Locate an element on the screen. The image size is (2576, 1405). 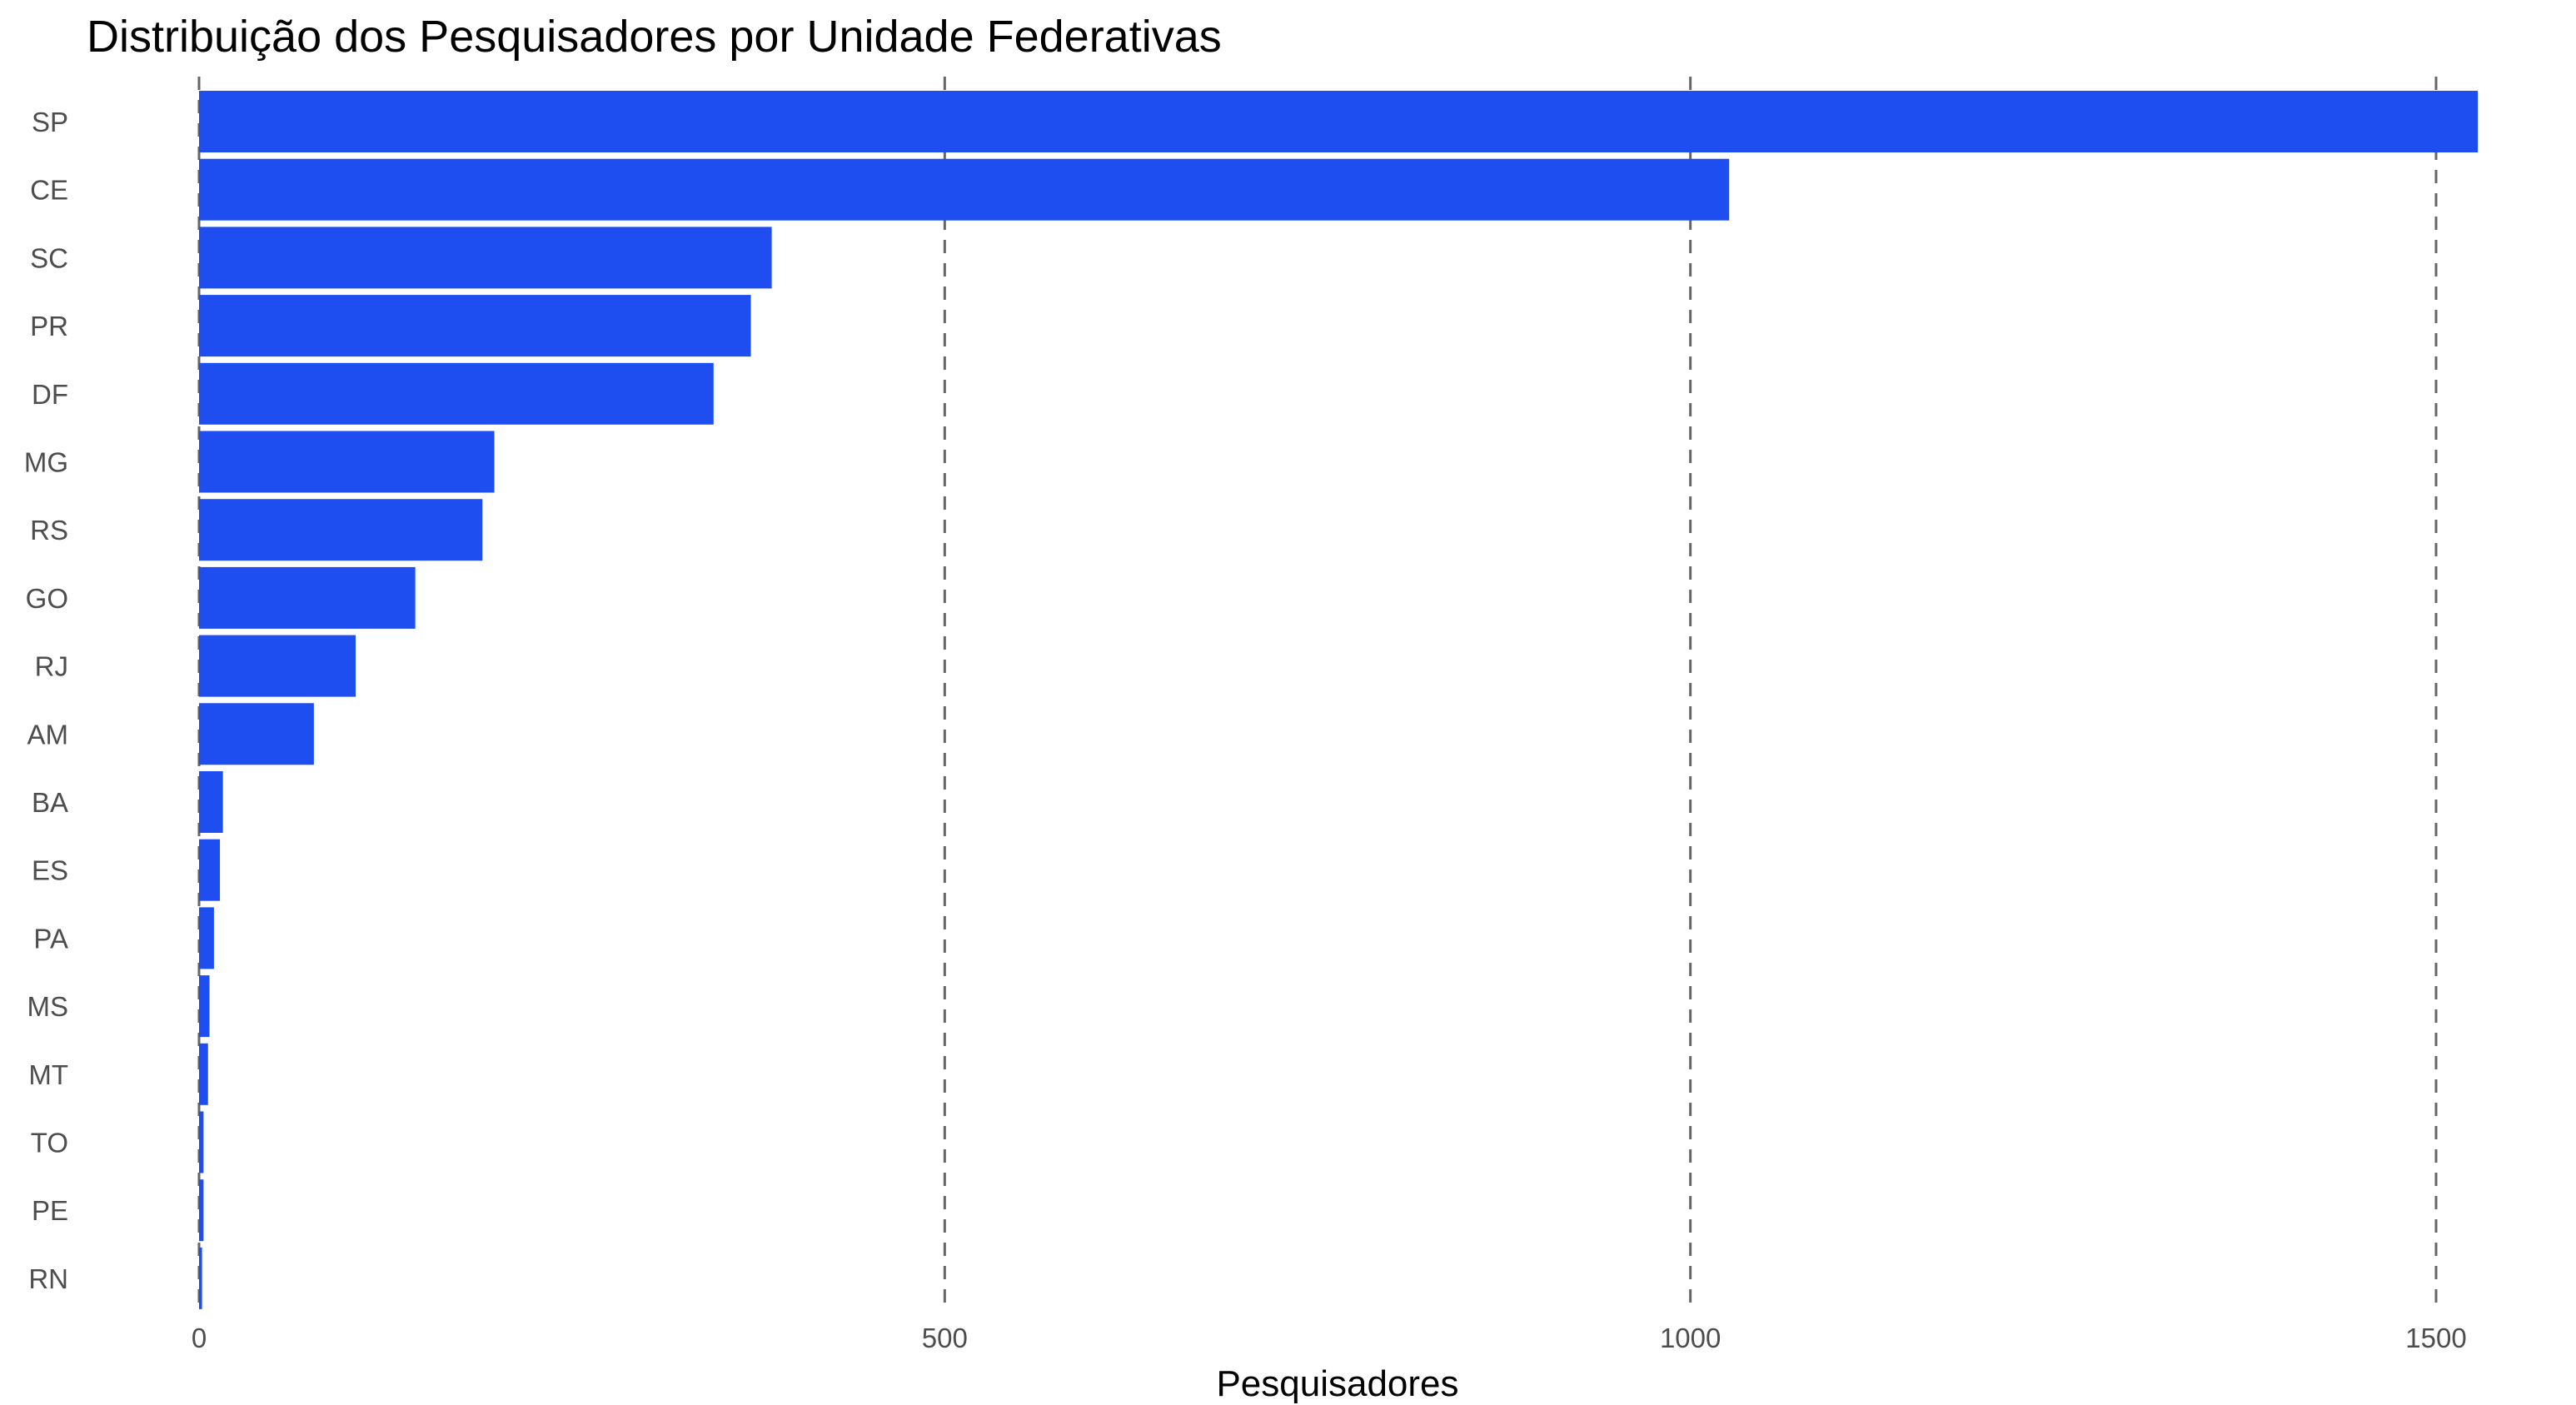
y-tick-label-es: ES is located at coordinates (50, 871).